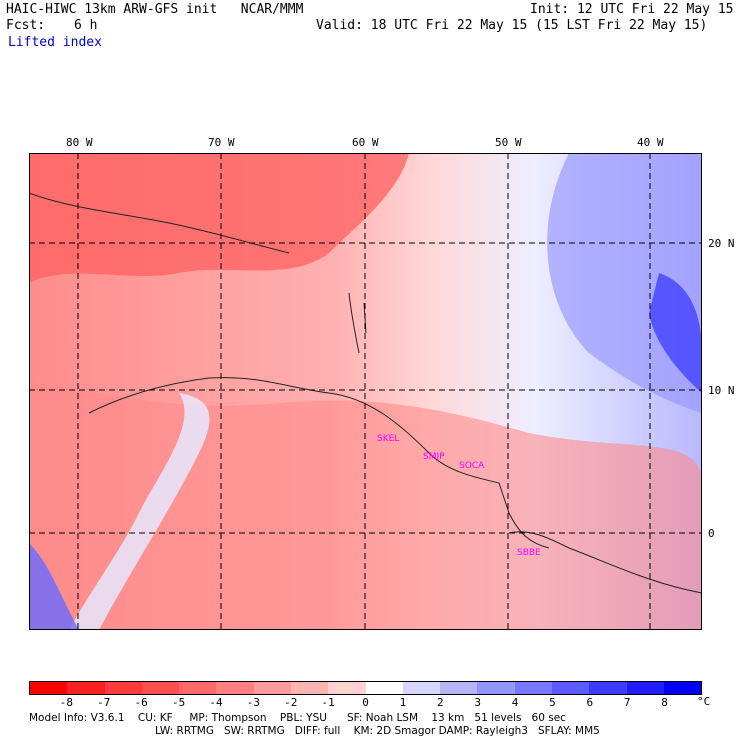  Describe the element at coordinates (365, 702) in the screenshot. I see `colorbar-tick-label: 0` at that location.